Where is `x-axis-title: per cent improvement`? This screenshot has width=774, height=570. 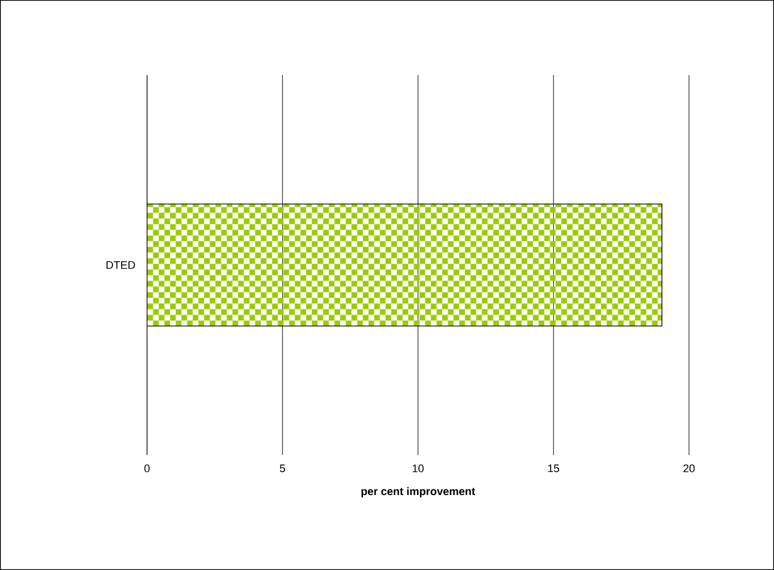 x-axis-title: per cent improvement is located at coordinates (418, 492).